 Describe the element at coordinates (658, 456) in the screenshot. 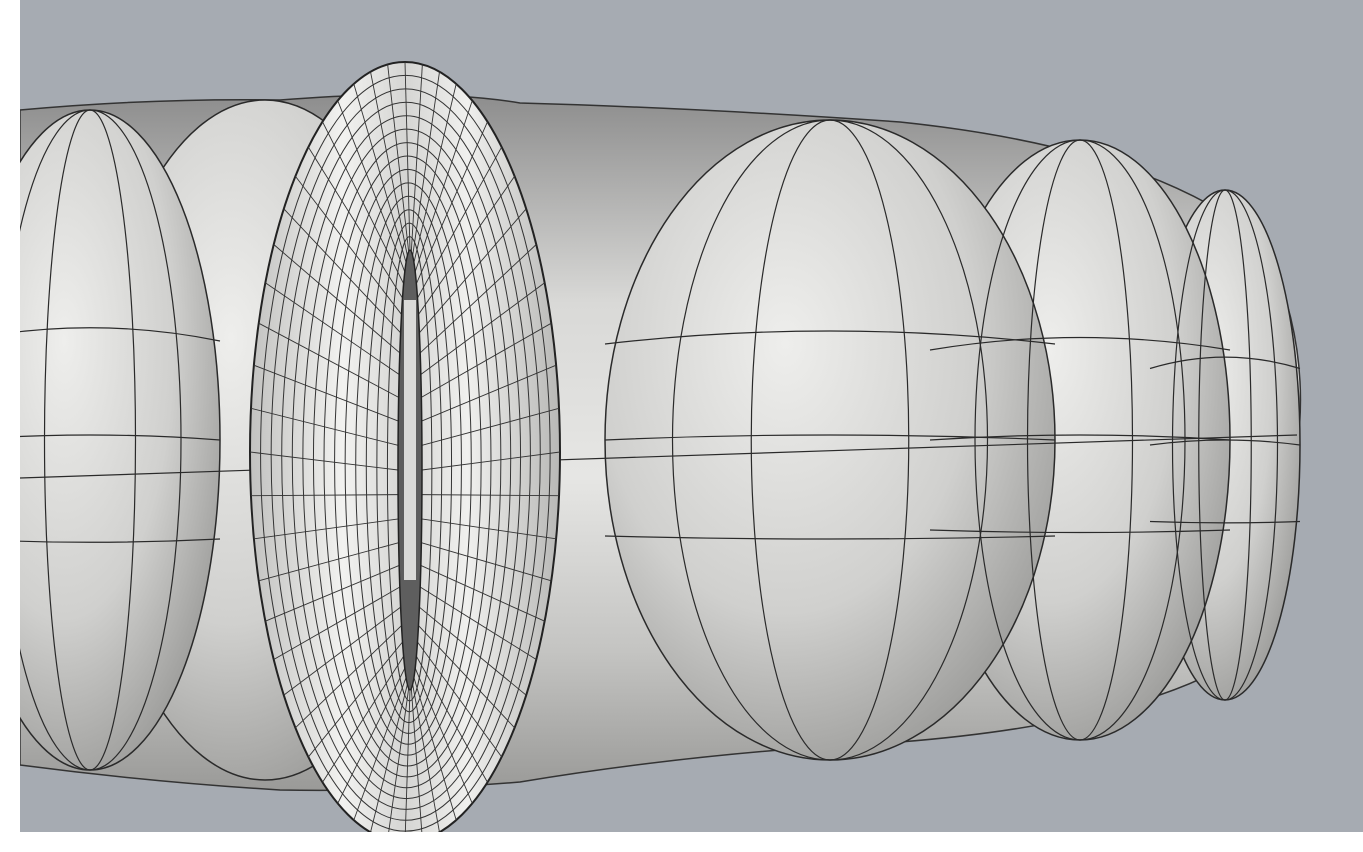

I see `seam-line` at that location.